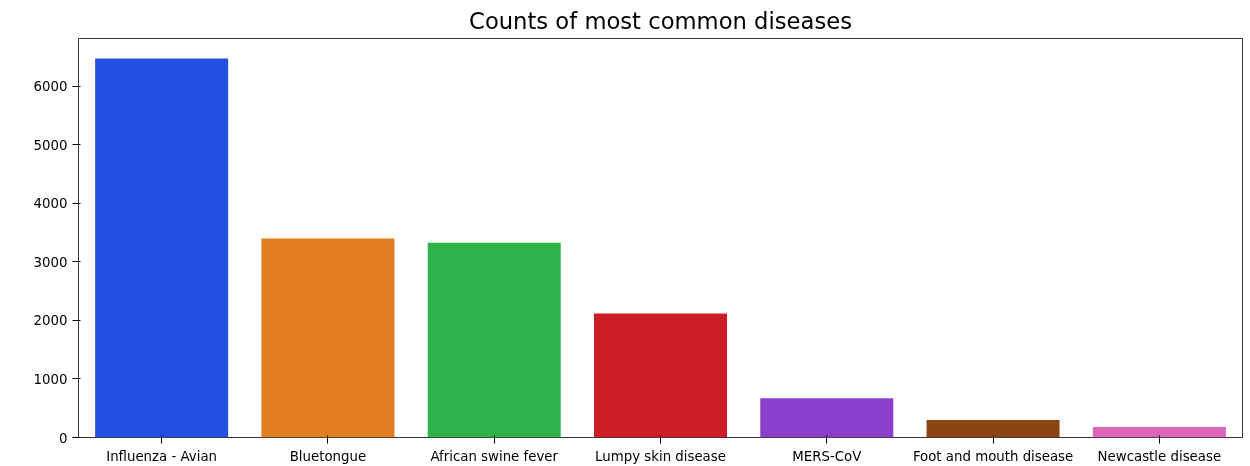 The width and height of the screenshot is (1250, 466). What do you see at coordinates (63, 438) in the screenshot?
I see `y-tick-label: 0` at bounding box center [63, 438].